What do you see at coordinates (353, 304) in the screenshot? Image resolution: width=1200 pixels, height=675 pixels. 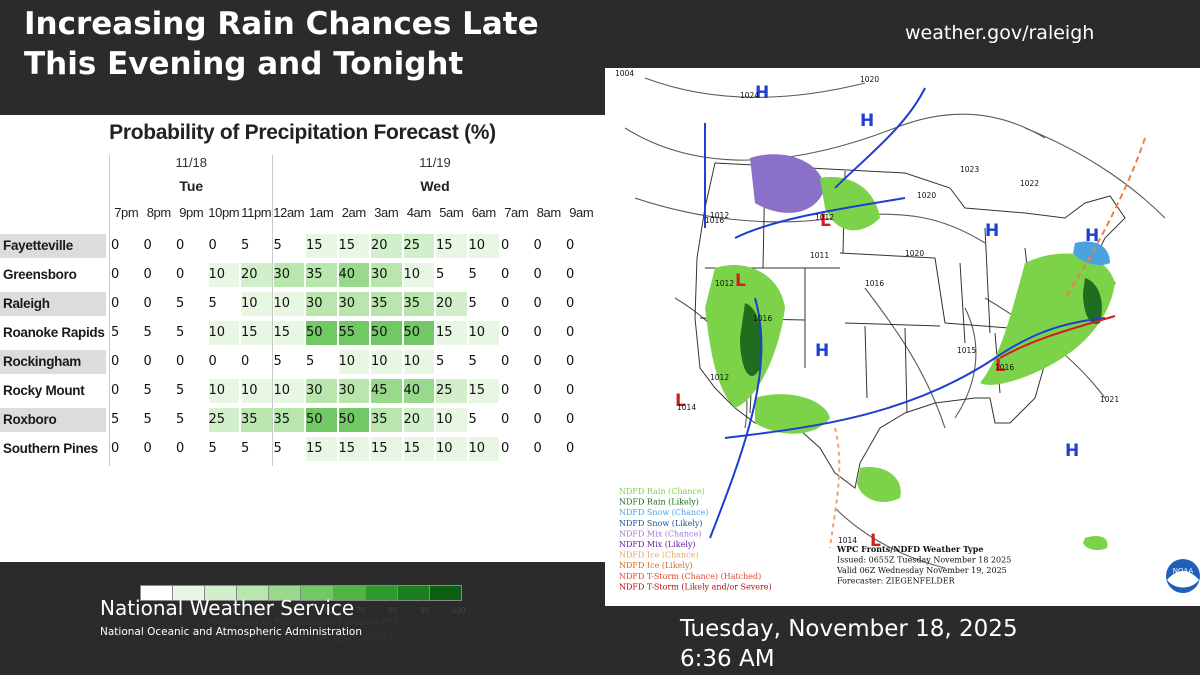 I see `pop-cell: 30` at bounding box center [353, 304].